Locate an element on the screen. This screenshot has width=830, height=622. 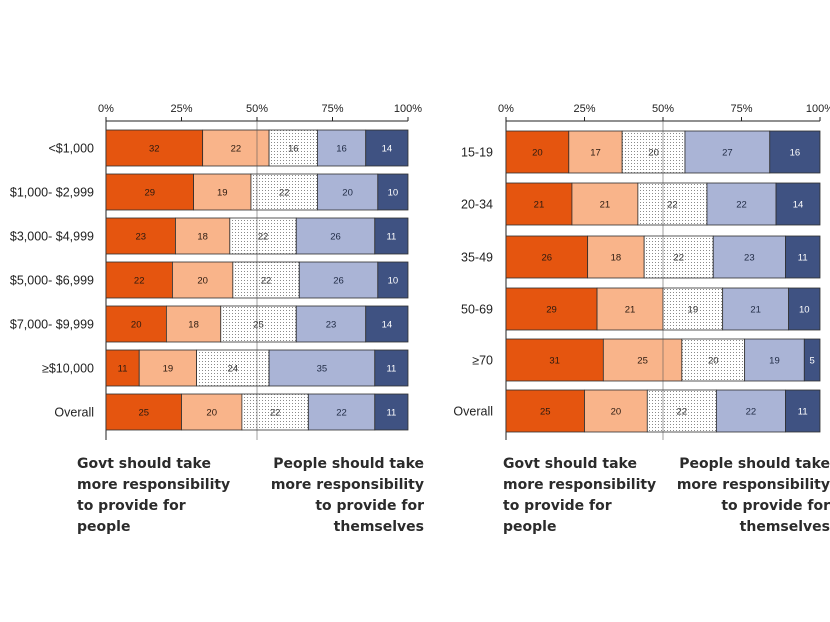
data-label: 18 is located at coordinates (616, 258).